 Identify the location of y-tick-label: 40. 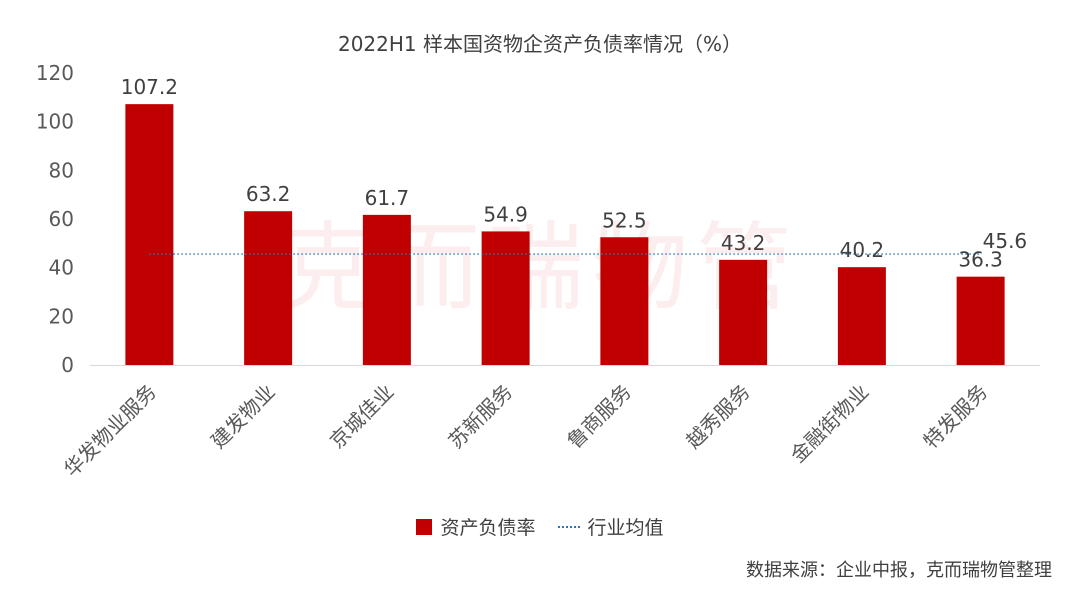
(61, 268).